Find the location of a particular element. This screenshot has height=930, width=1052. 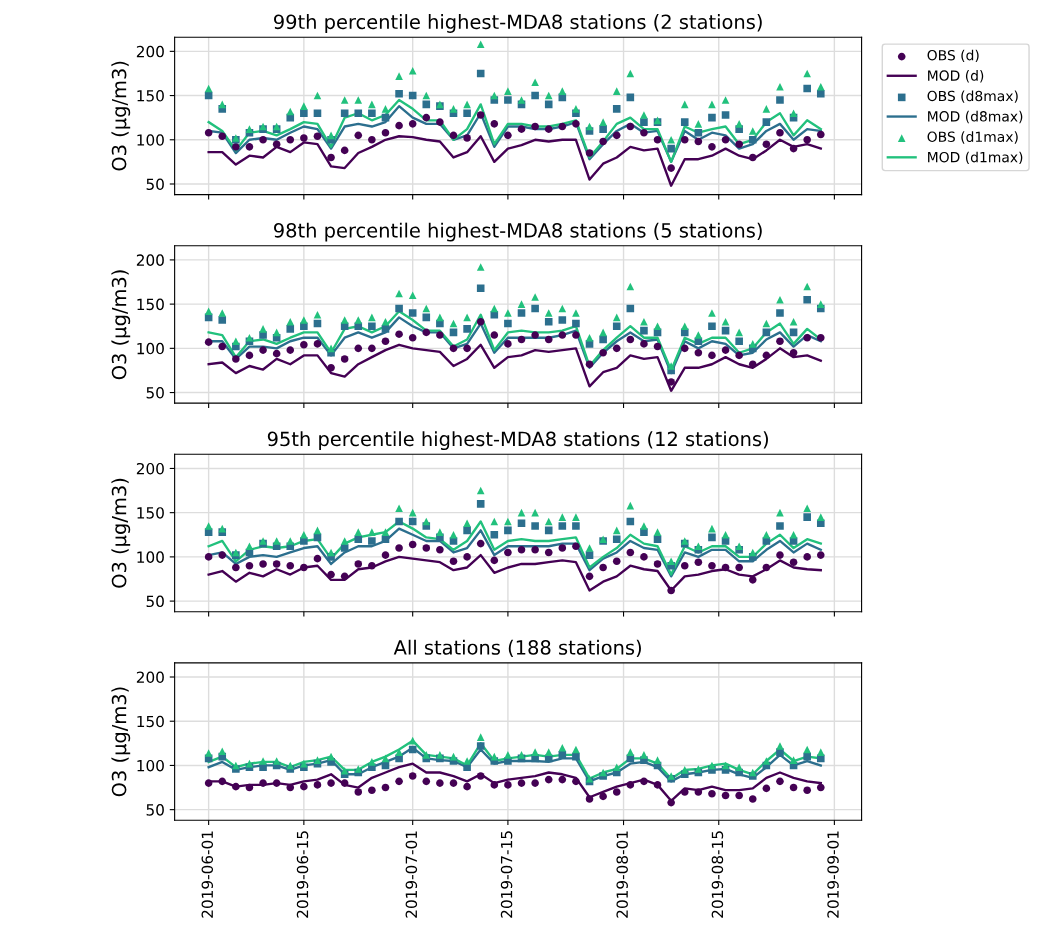

x-tick-label: 2019-07-01 is located at coordinates (411, 874).